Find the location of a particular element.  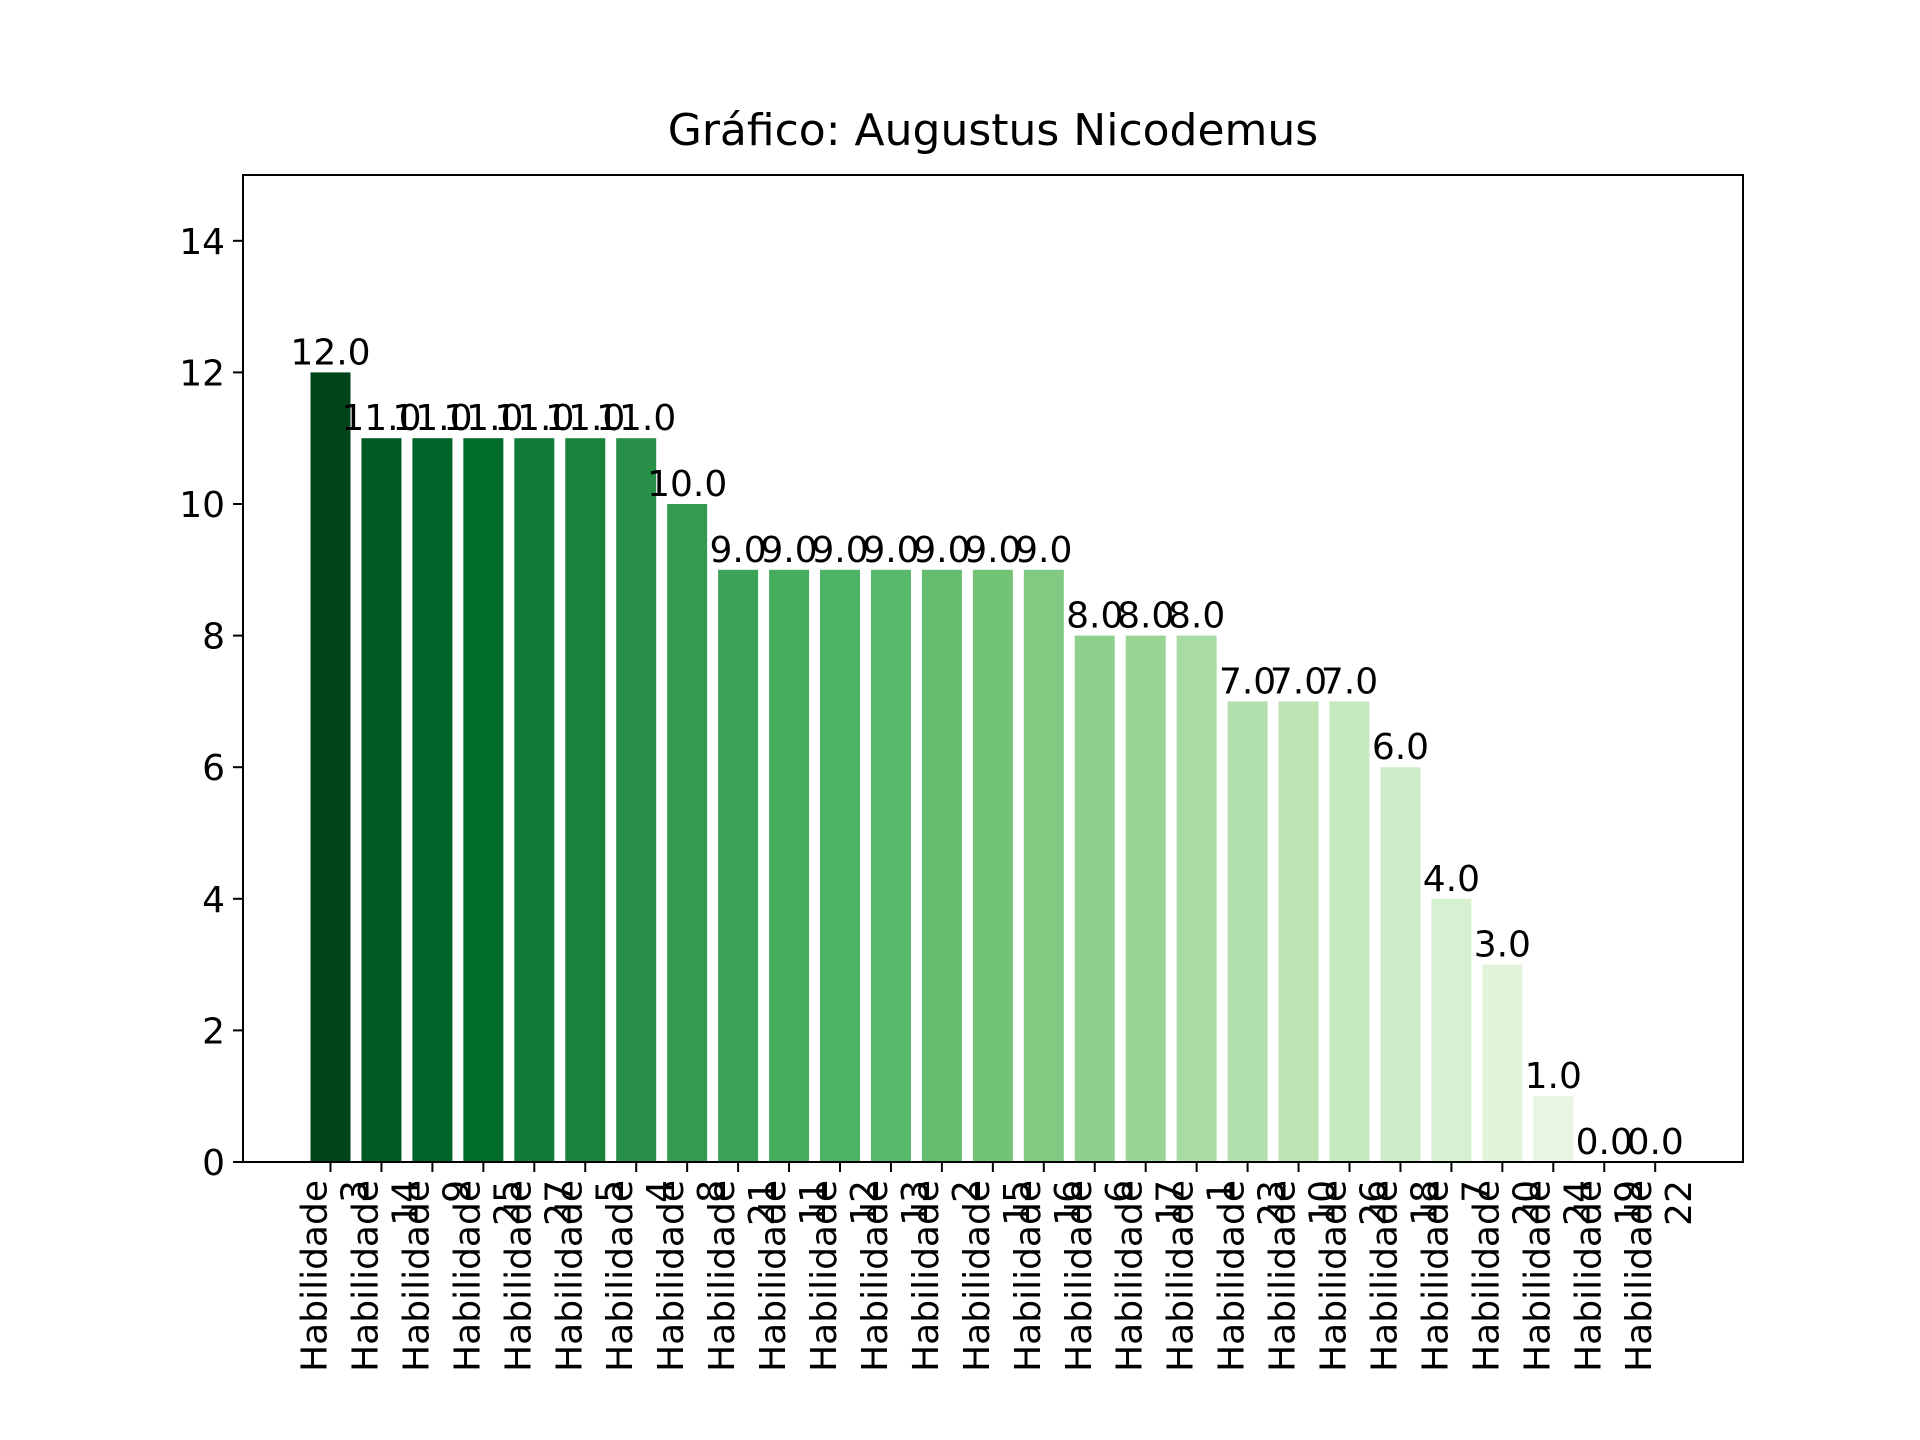

x-tick-label: Habilidade23 is located at coordinates (1252, 1276).